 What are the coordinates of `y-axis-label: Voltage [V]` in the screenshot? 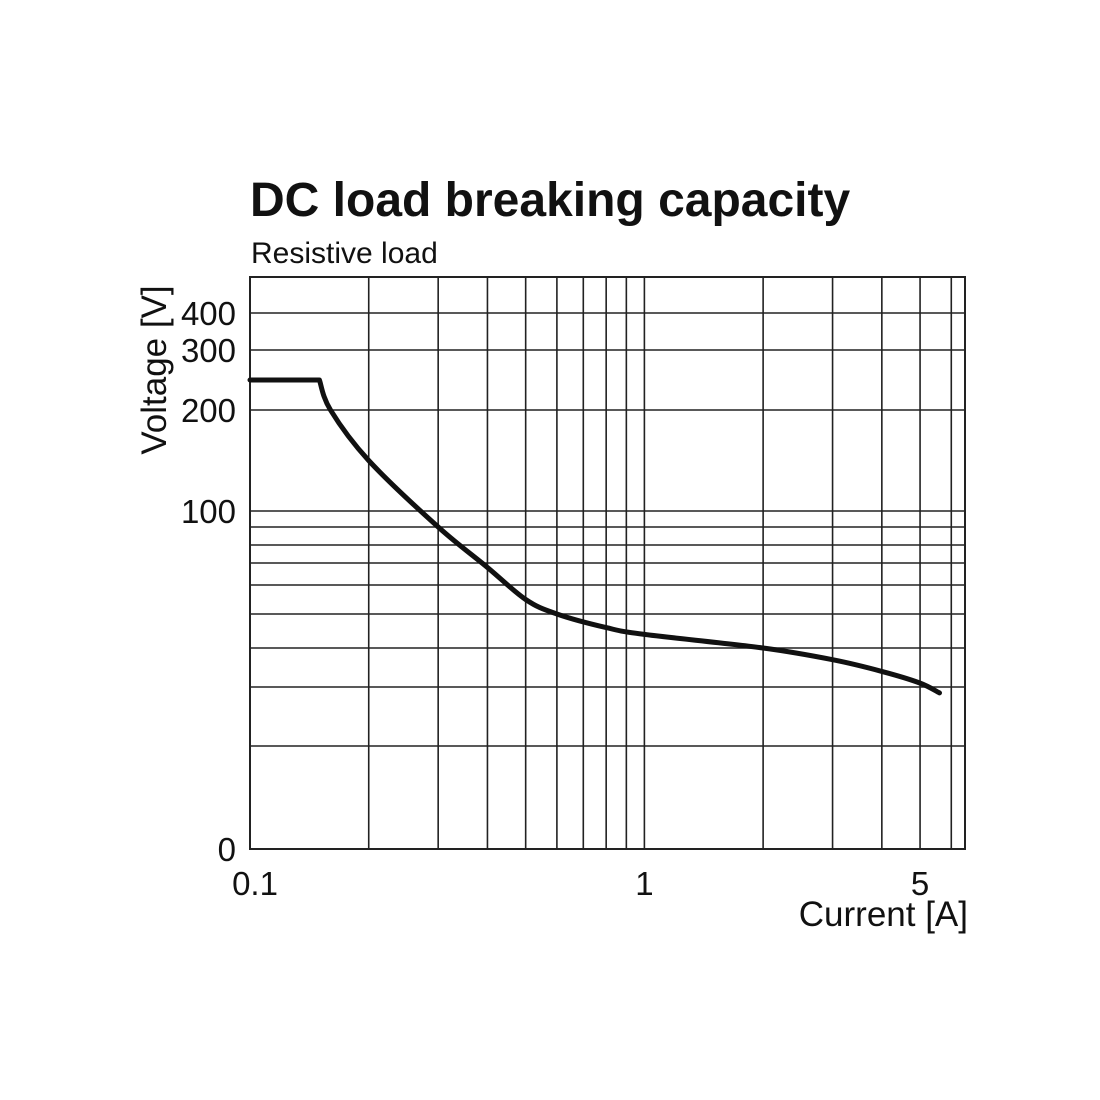 It's located at (154, 369).